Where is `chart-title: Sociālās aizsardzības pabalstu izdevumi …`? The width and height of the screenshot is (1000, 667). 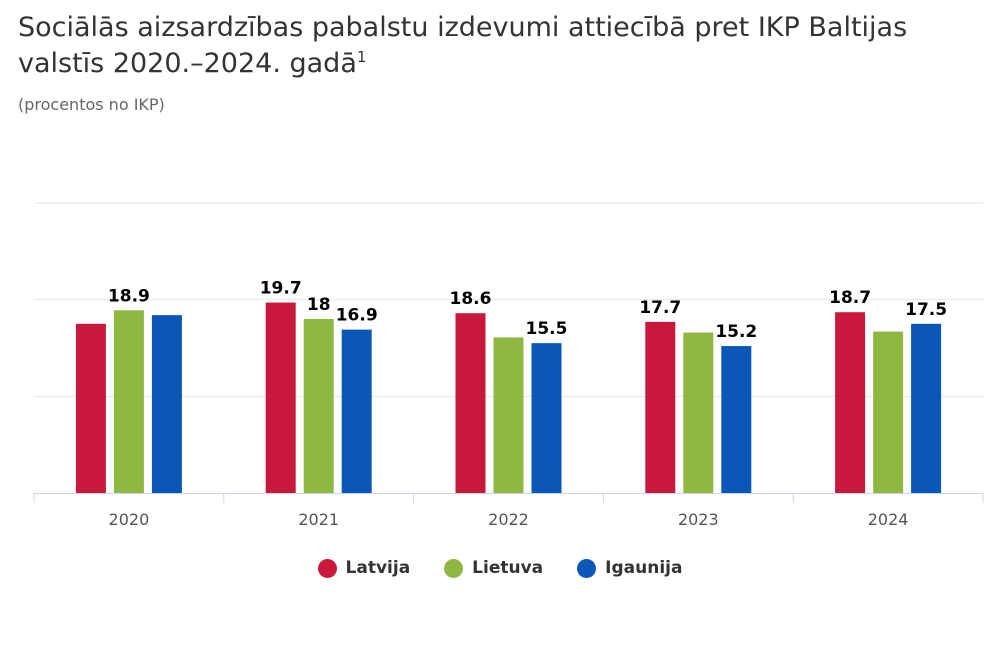 chart-title: Sociālās aizsardzības pabalstu izdevumi … is located at coordinates (498, 46).